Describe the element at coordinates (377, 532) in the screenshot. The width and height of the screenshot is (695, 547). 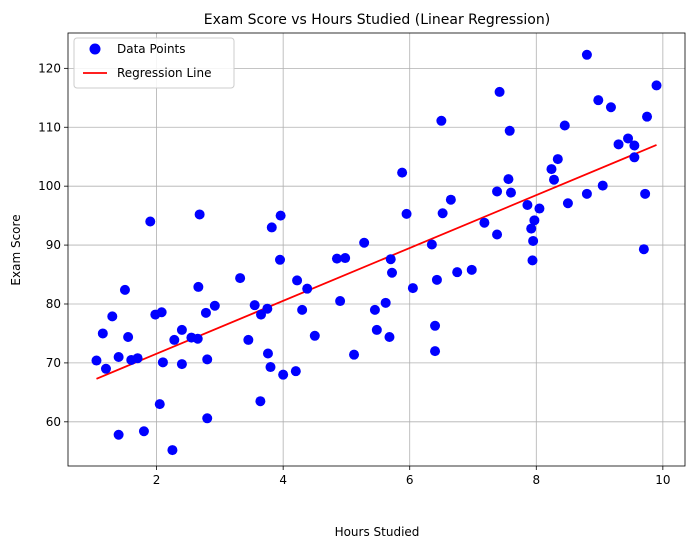
I see `x-axis-label: Hours Studied` at that location.